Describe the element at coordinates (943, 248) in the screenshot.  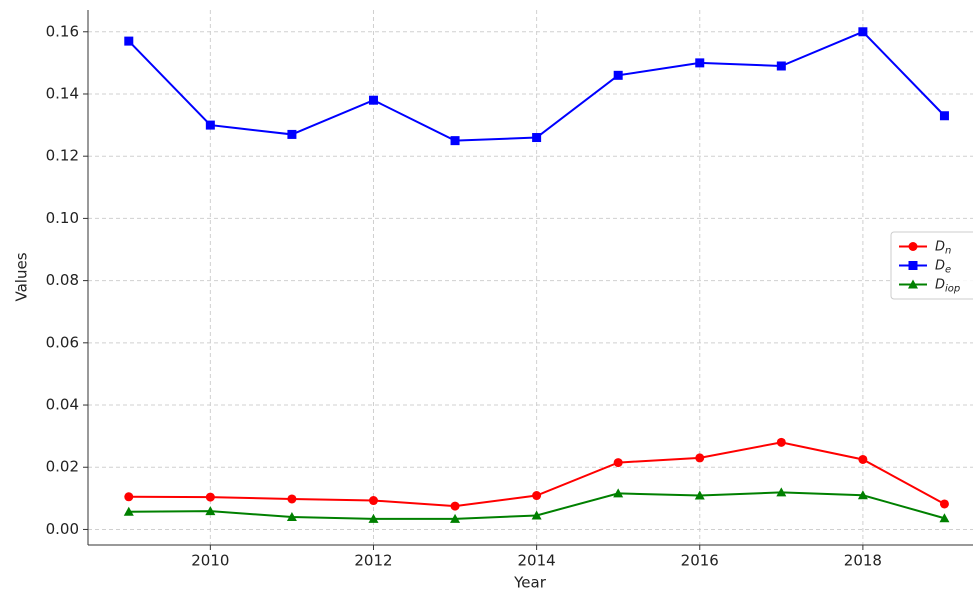
I see `legend-label: Dn` at that location.